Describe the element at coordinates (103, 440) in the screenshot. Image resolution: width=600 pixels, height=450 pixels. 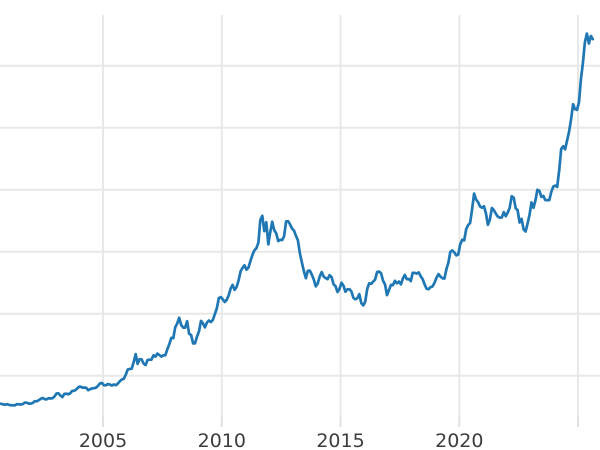
I see `x-tick-label: 2005` at that location.